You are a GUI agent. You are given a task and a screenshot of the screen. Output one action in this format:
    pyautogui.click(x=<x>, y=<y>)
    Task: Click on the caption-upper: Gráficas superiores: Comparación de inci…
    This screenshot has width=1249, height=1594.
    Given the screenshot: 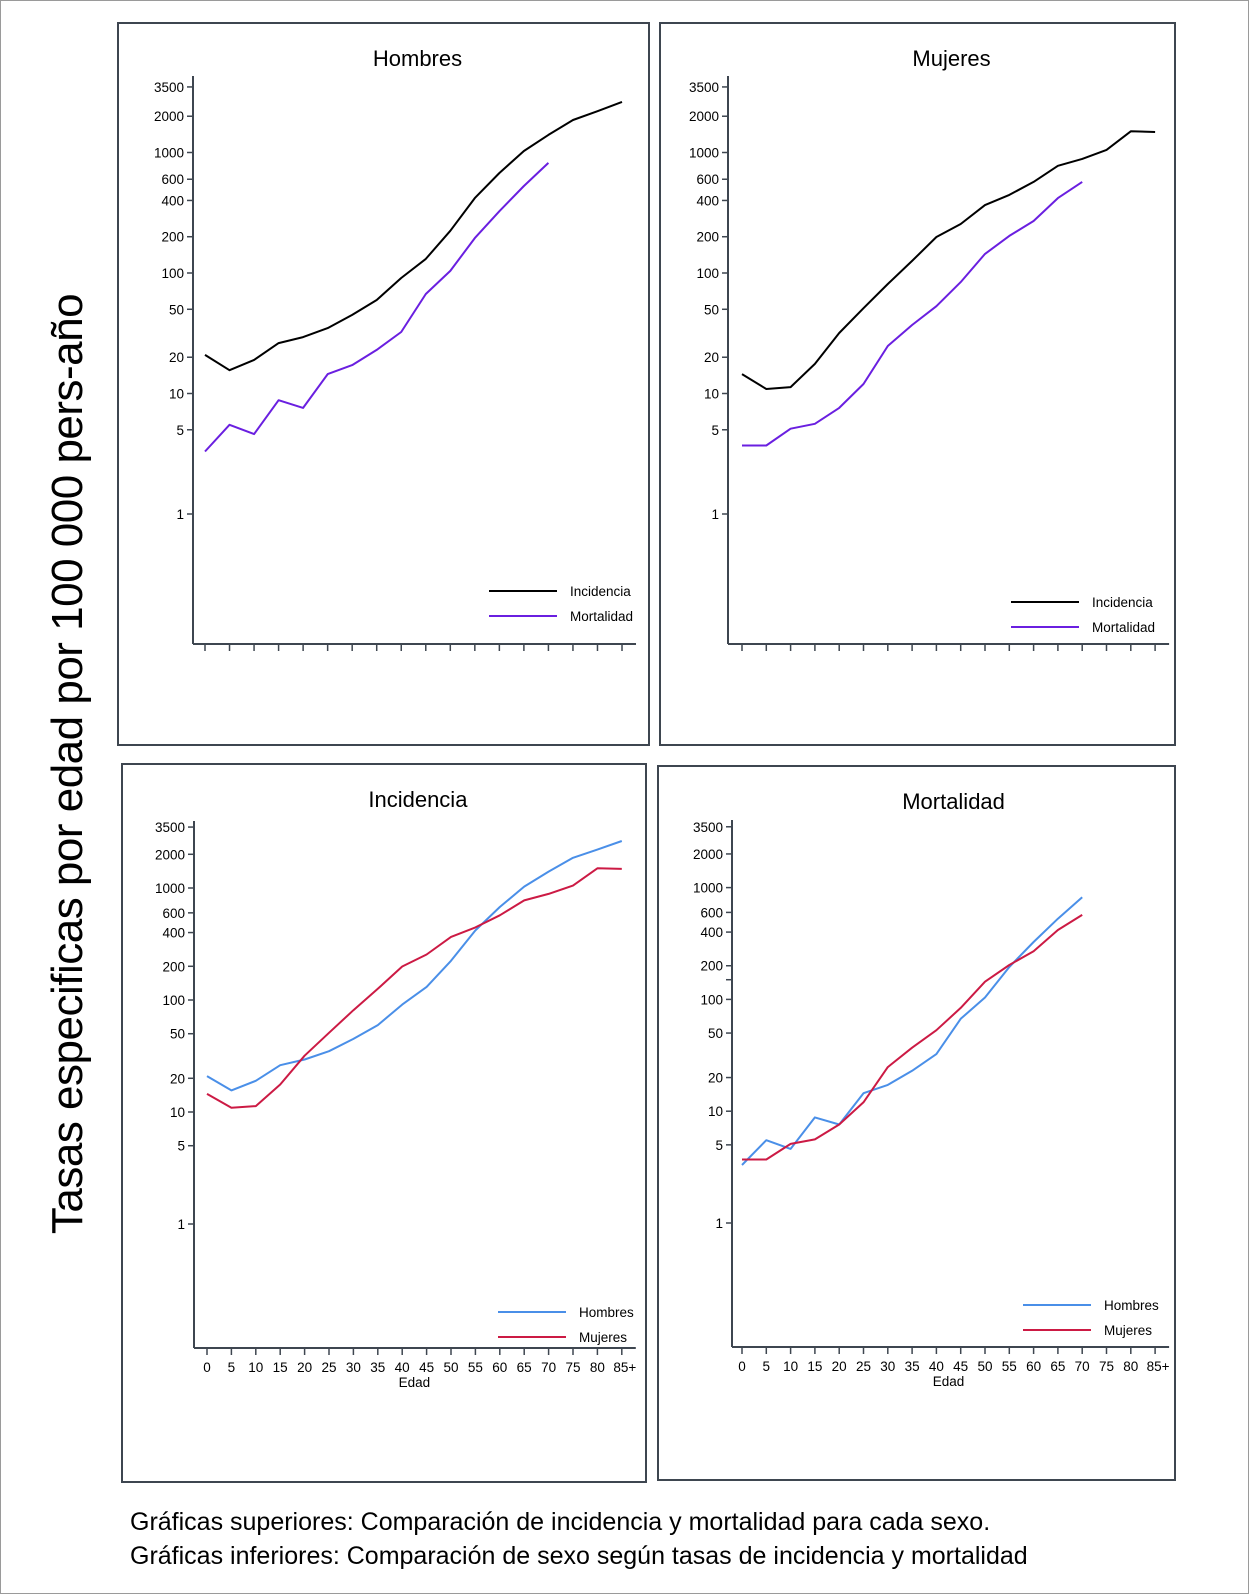 What is the action you would take?
    pyautogui.click(x=560, y=1522)
    